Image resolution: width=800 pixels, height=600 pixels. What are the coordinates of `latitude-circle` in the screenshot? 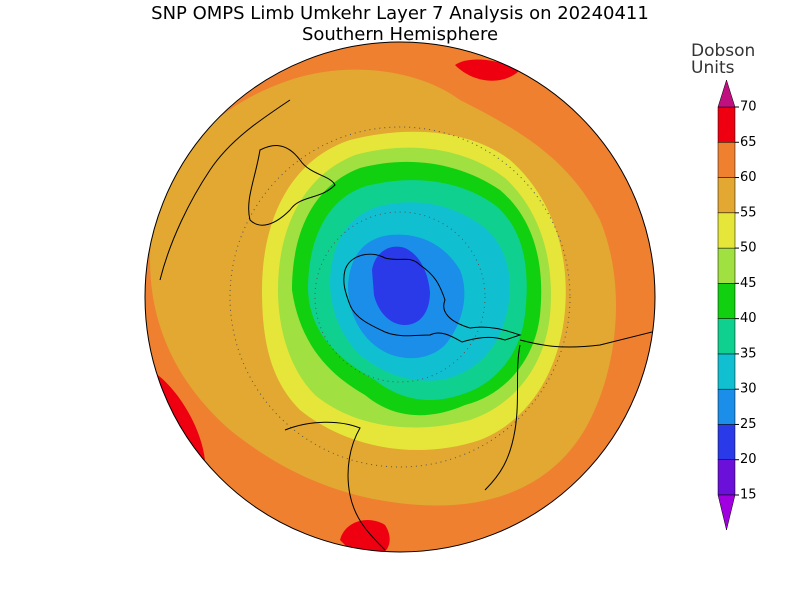 It's located at (400, 297).